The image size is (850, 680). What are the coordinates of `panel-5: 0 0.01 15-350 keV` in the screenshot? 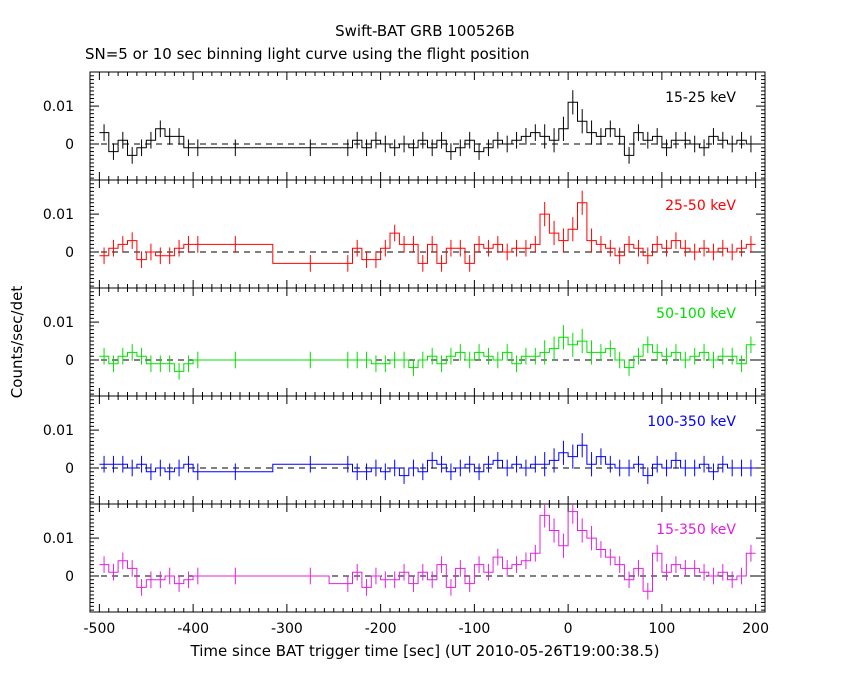 It's located at (404, 558).